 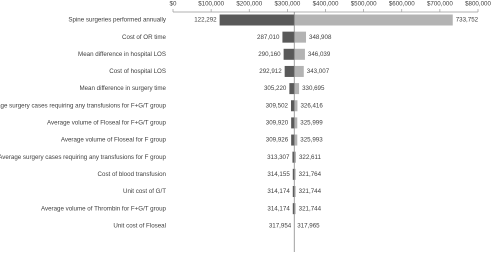 What do you see at coordinates (364, 4) in the screenshot?
I see `x-tick-label: $500,000` at bounding box center [364, 4].